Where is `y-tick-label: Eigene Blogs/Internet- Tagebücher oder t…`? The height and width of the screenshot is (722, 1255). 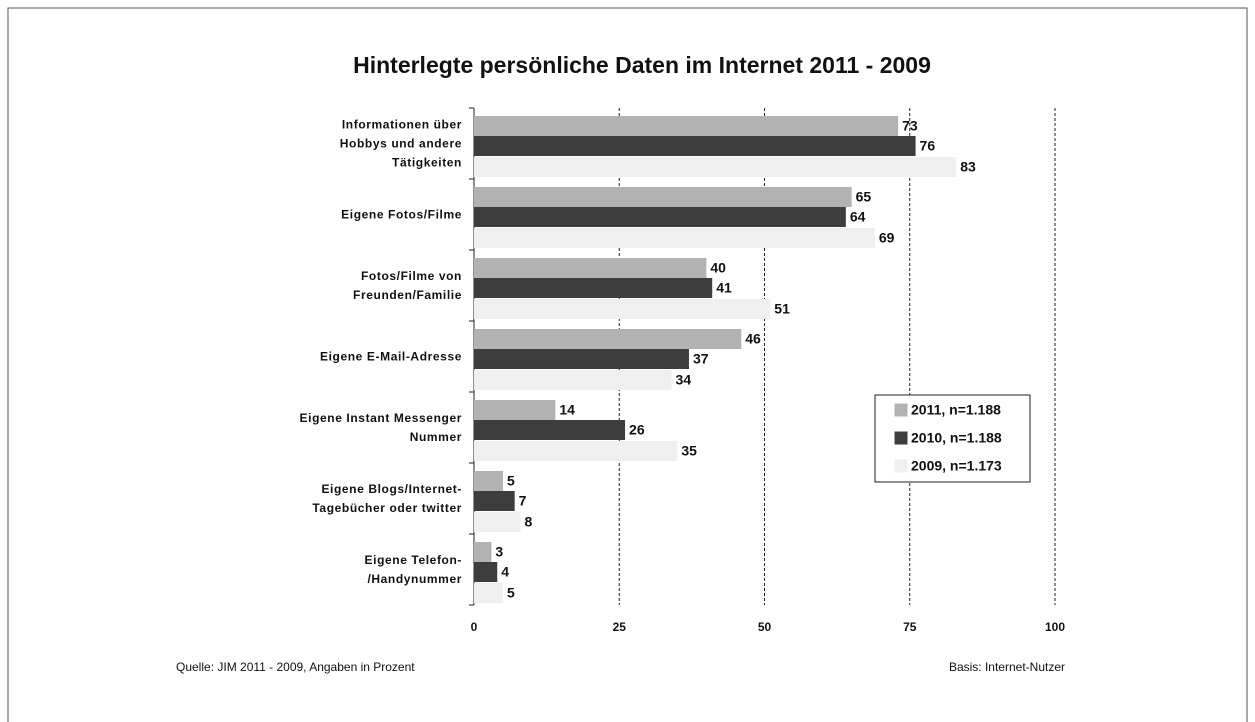
y-tick-label: Eigene Blogs/Internet- Tagebücher oder t… is located at coordinates (387, 498).